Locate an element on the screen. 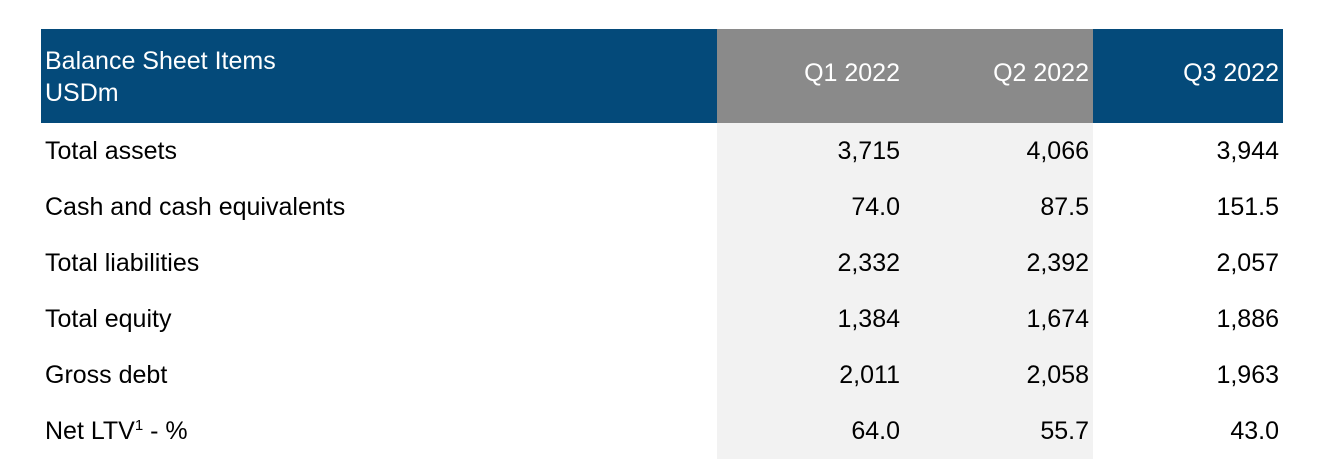 This screenshot has width=1318, height=476. row-value-q2: 2,058 is located at coordinates (998, 375).